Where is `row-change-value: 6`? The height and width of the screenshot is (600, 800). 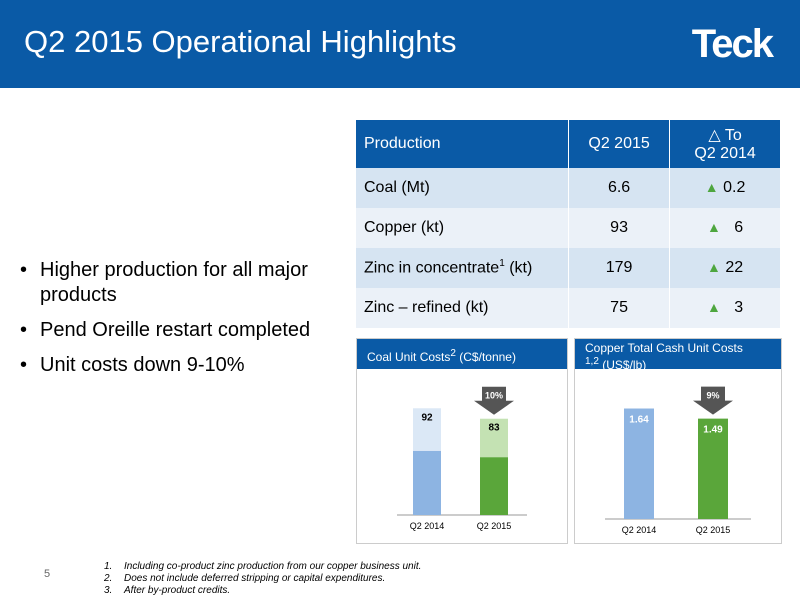
row-change-value: 6 is located at coordinates (739, 227).